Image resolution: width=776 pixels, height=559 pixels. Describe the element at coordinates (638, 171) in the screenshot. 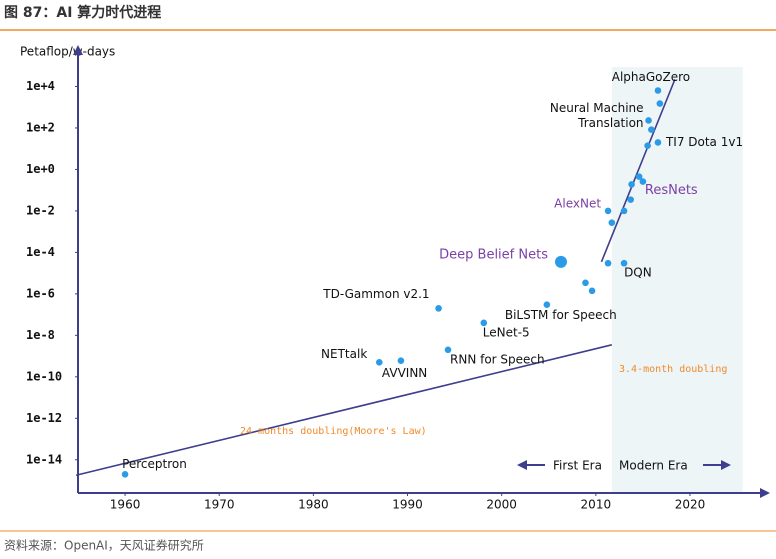

I see `trend-line` at that location.